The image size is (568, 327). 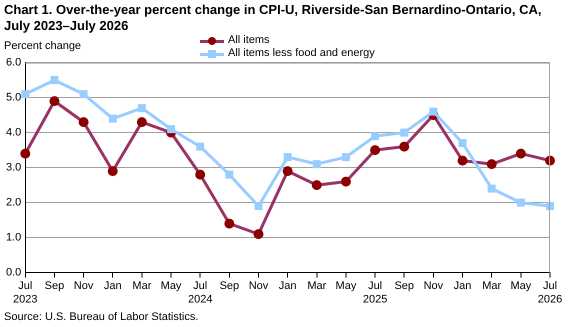 I want to click on y-tick-label: 6.0, so click(x=14, y=62).